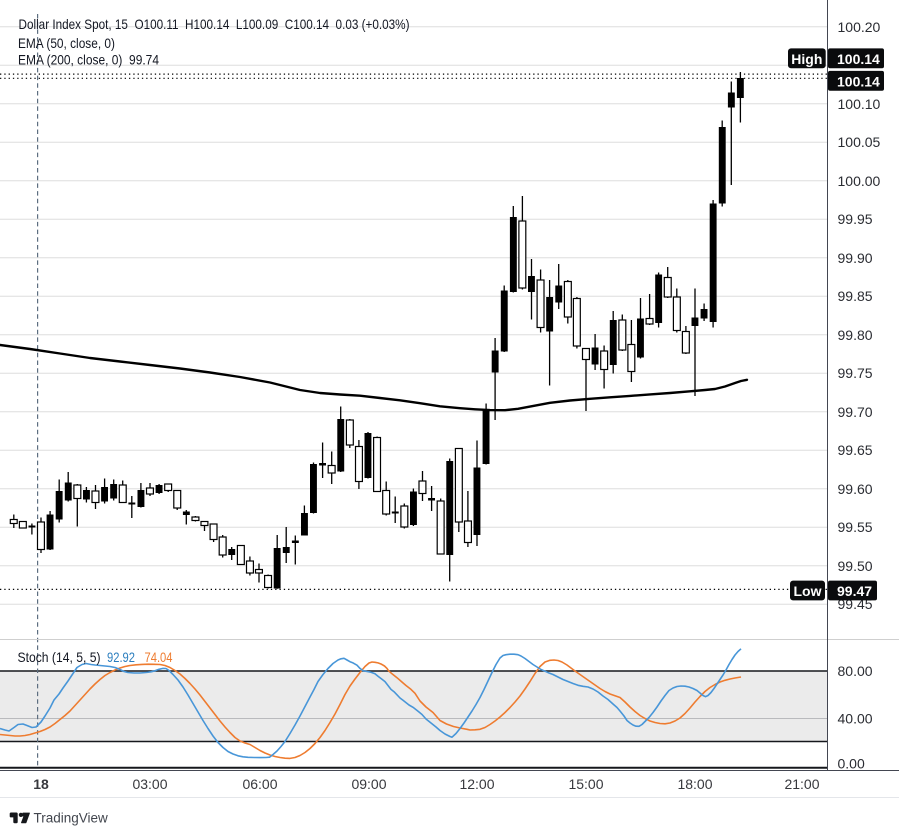  Describe the element at coordinates (859, 104) in the screenshot. I see `svg-text: 100.10` at that location.